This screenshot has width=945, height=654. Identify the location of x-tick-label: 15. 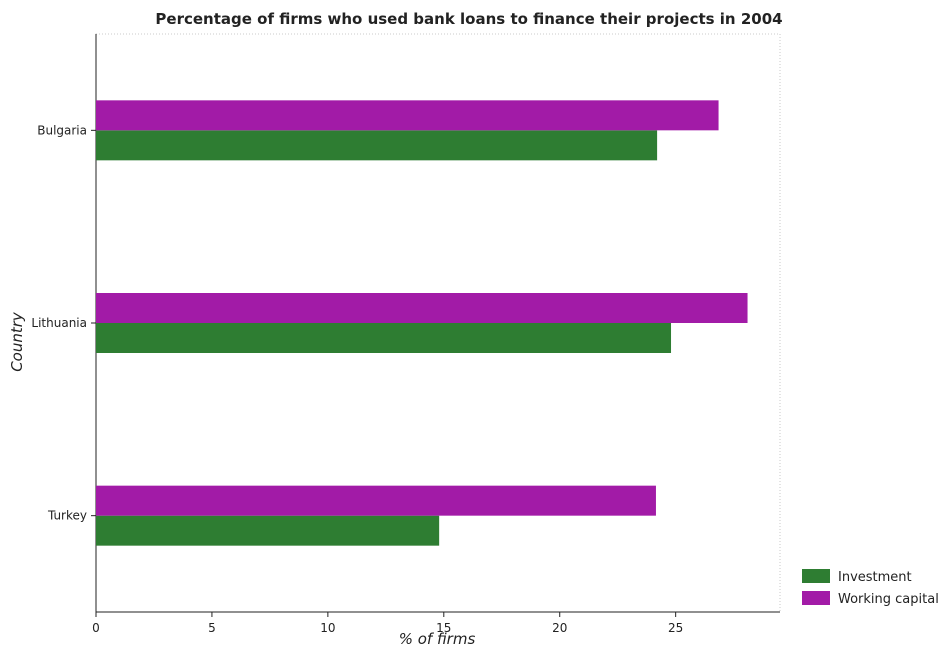
(443, 628).